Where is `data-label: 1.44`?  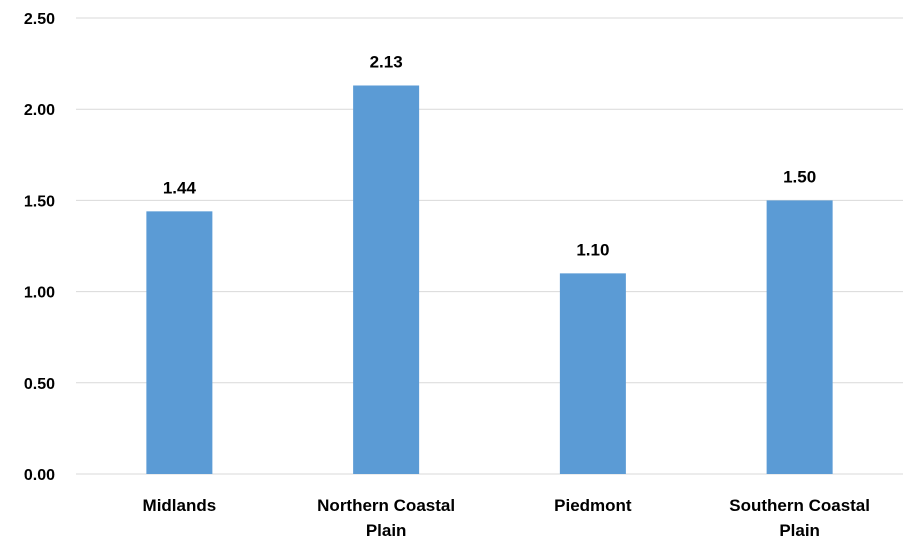
data-label: 1.44 is located at coordinates (180, 187).